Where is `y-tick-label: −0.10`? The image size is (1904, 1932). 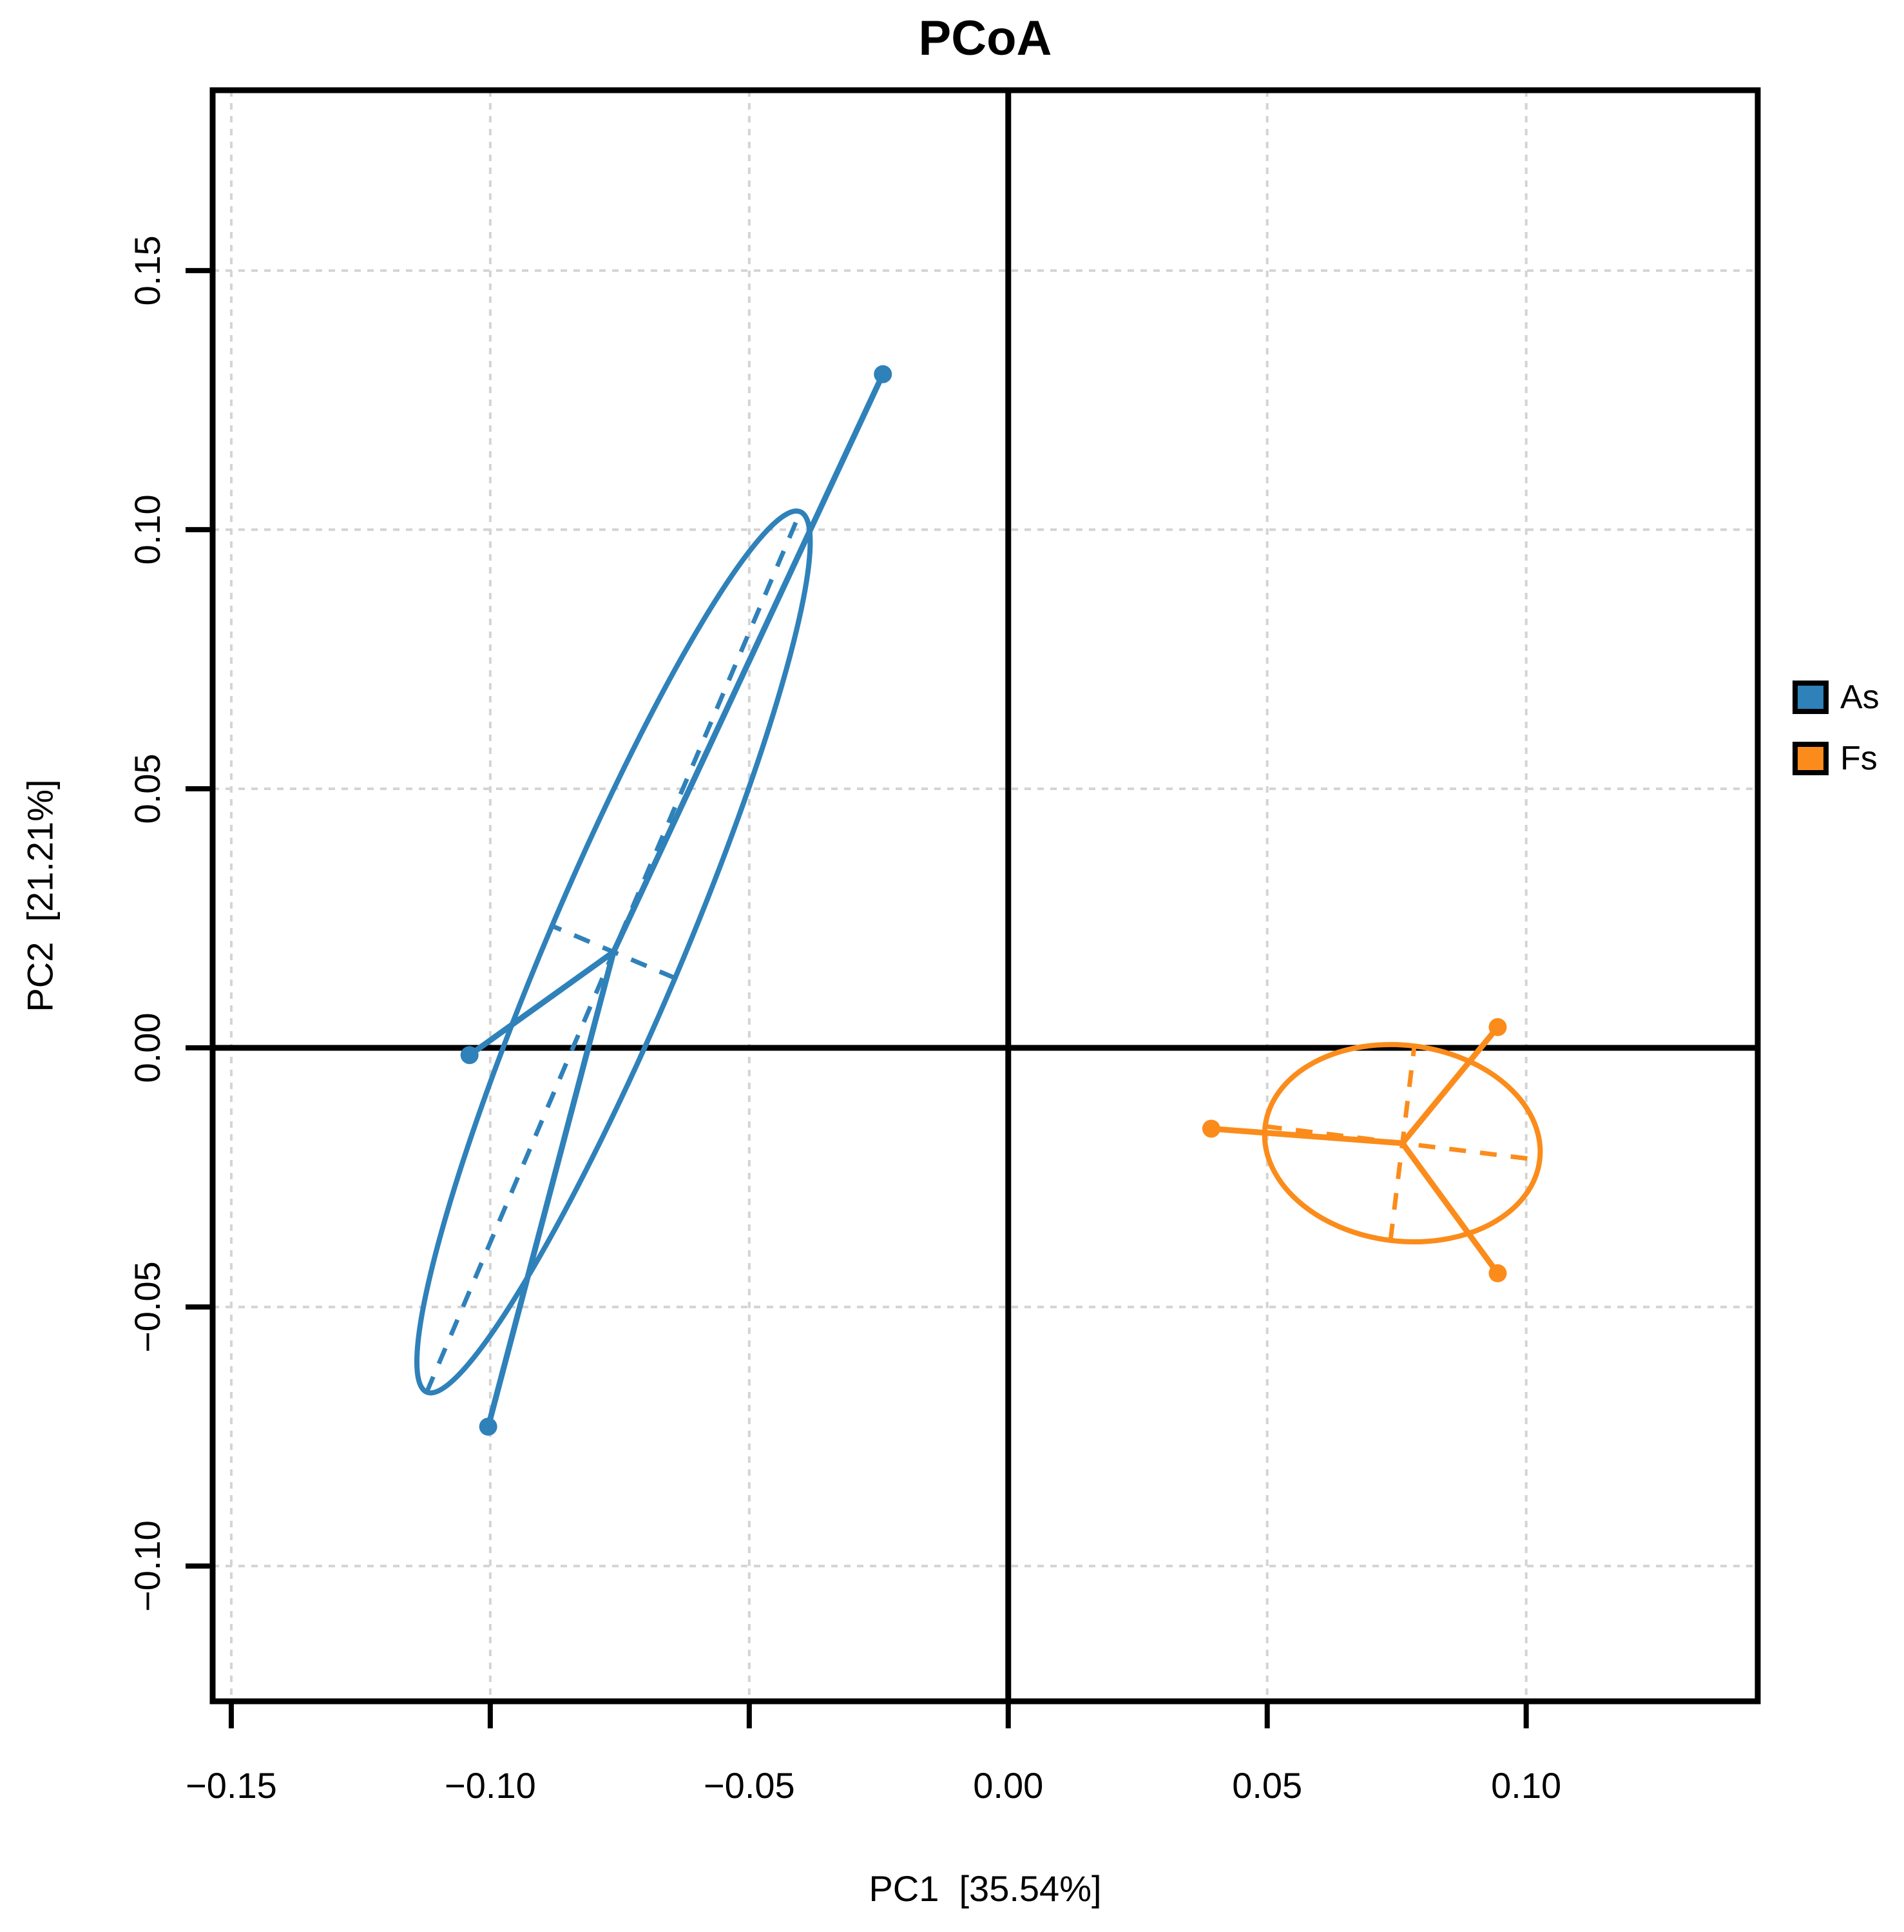
y-tick-label: −0.10 is located at coordinates (147, 1566).